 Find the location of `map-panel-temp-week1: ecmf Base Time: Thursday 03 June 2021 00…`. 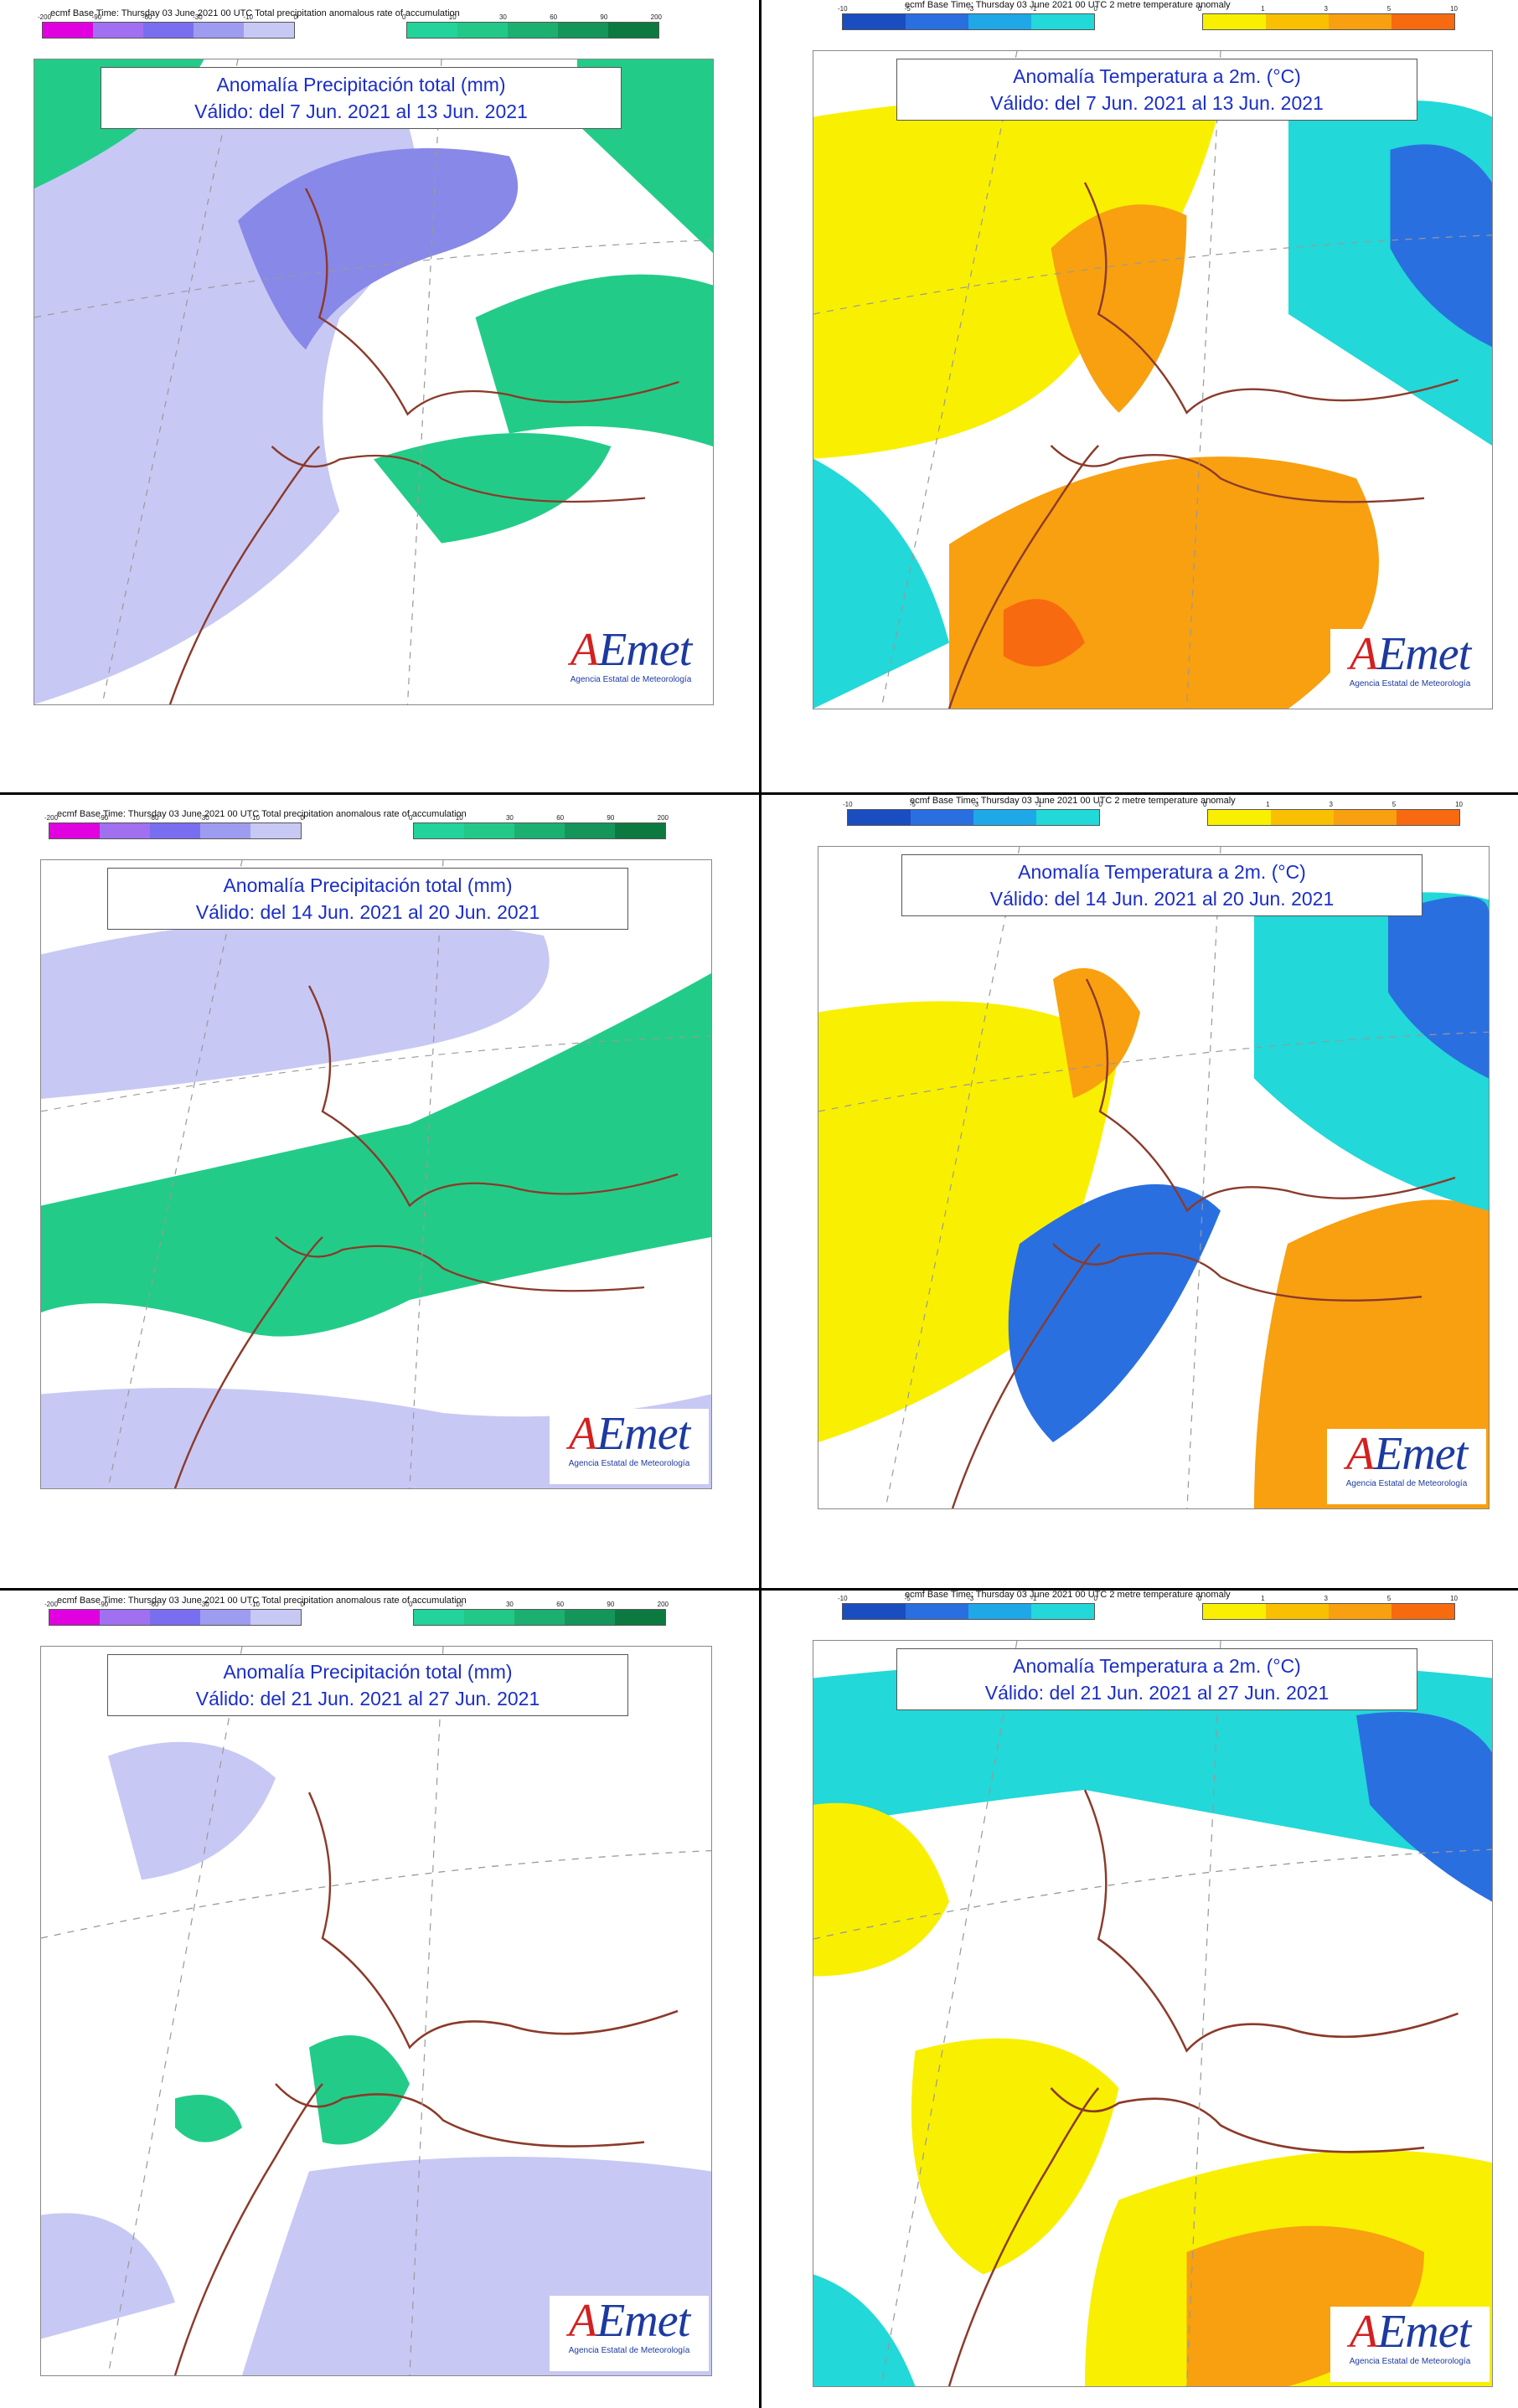

map-panel-temp-week1: ecmf Base Time: Thursday 03 June 2021 00… is located at coordinates (1152, 358).